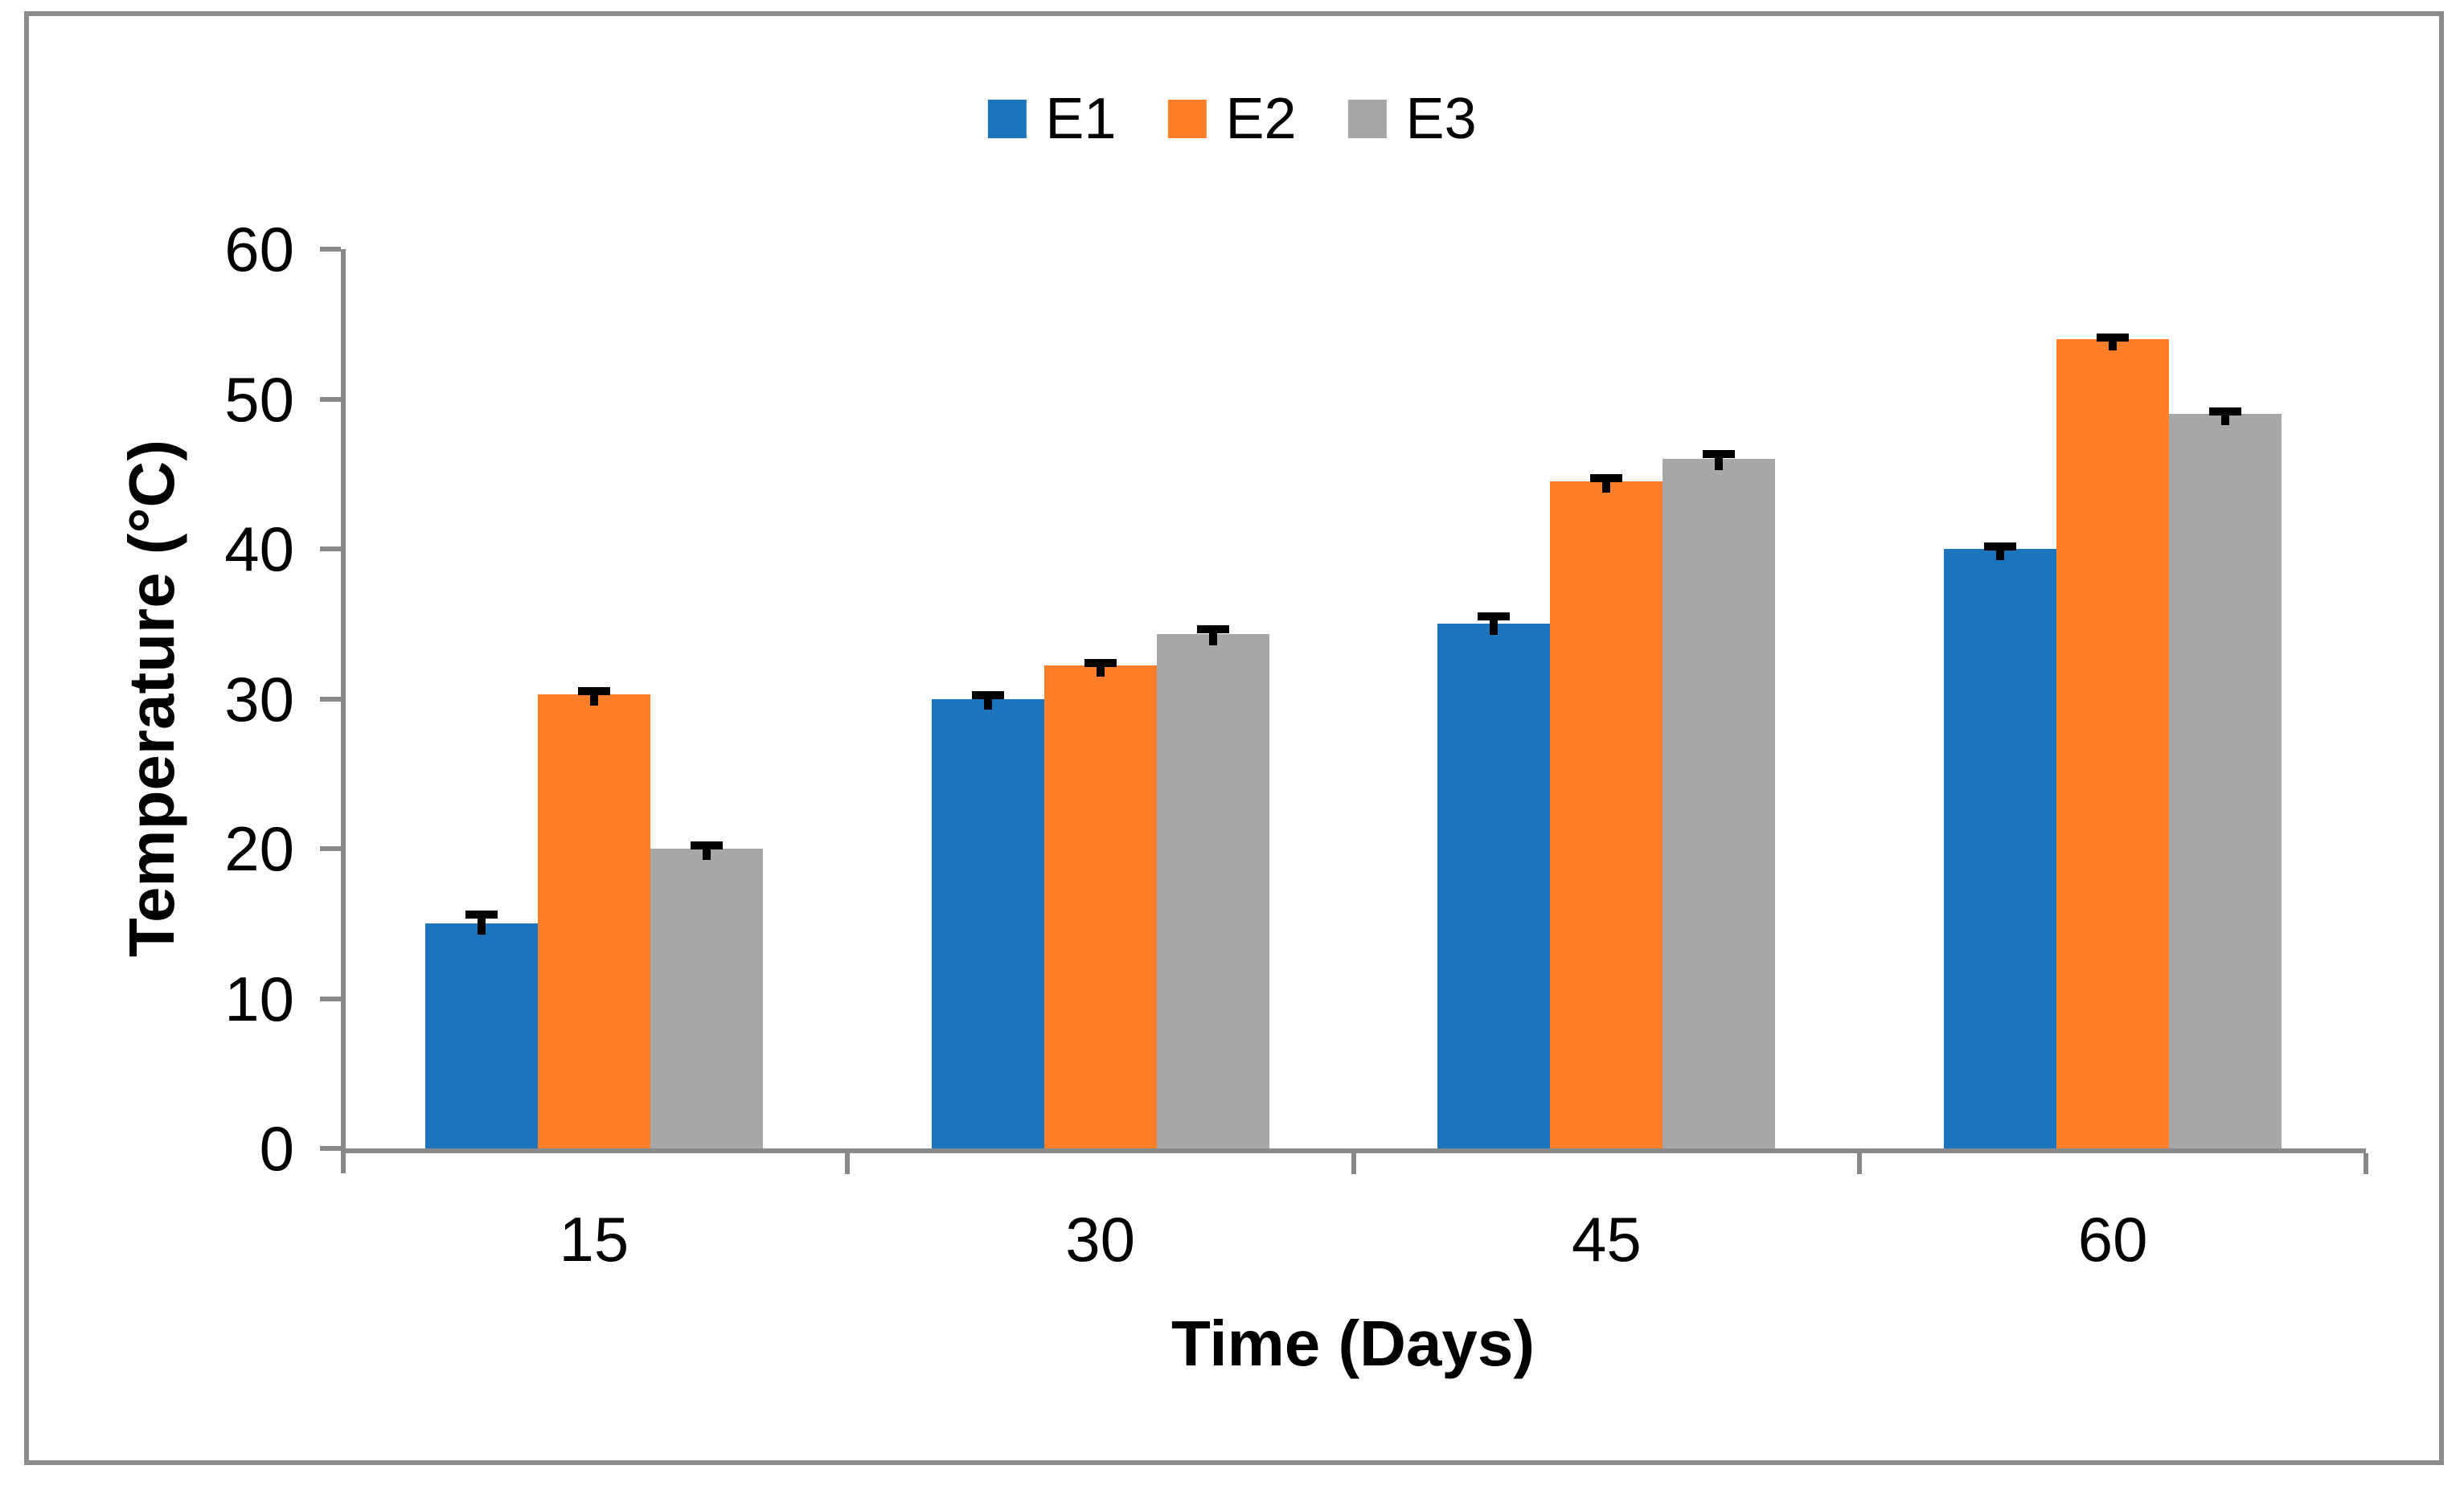  Describe the element at coordinates (1007, 119) in the screenshot. I see `legend-swatch-e1` at that location.